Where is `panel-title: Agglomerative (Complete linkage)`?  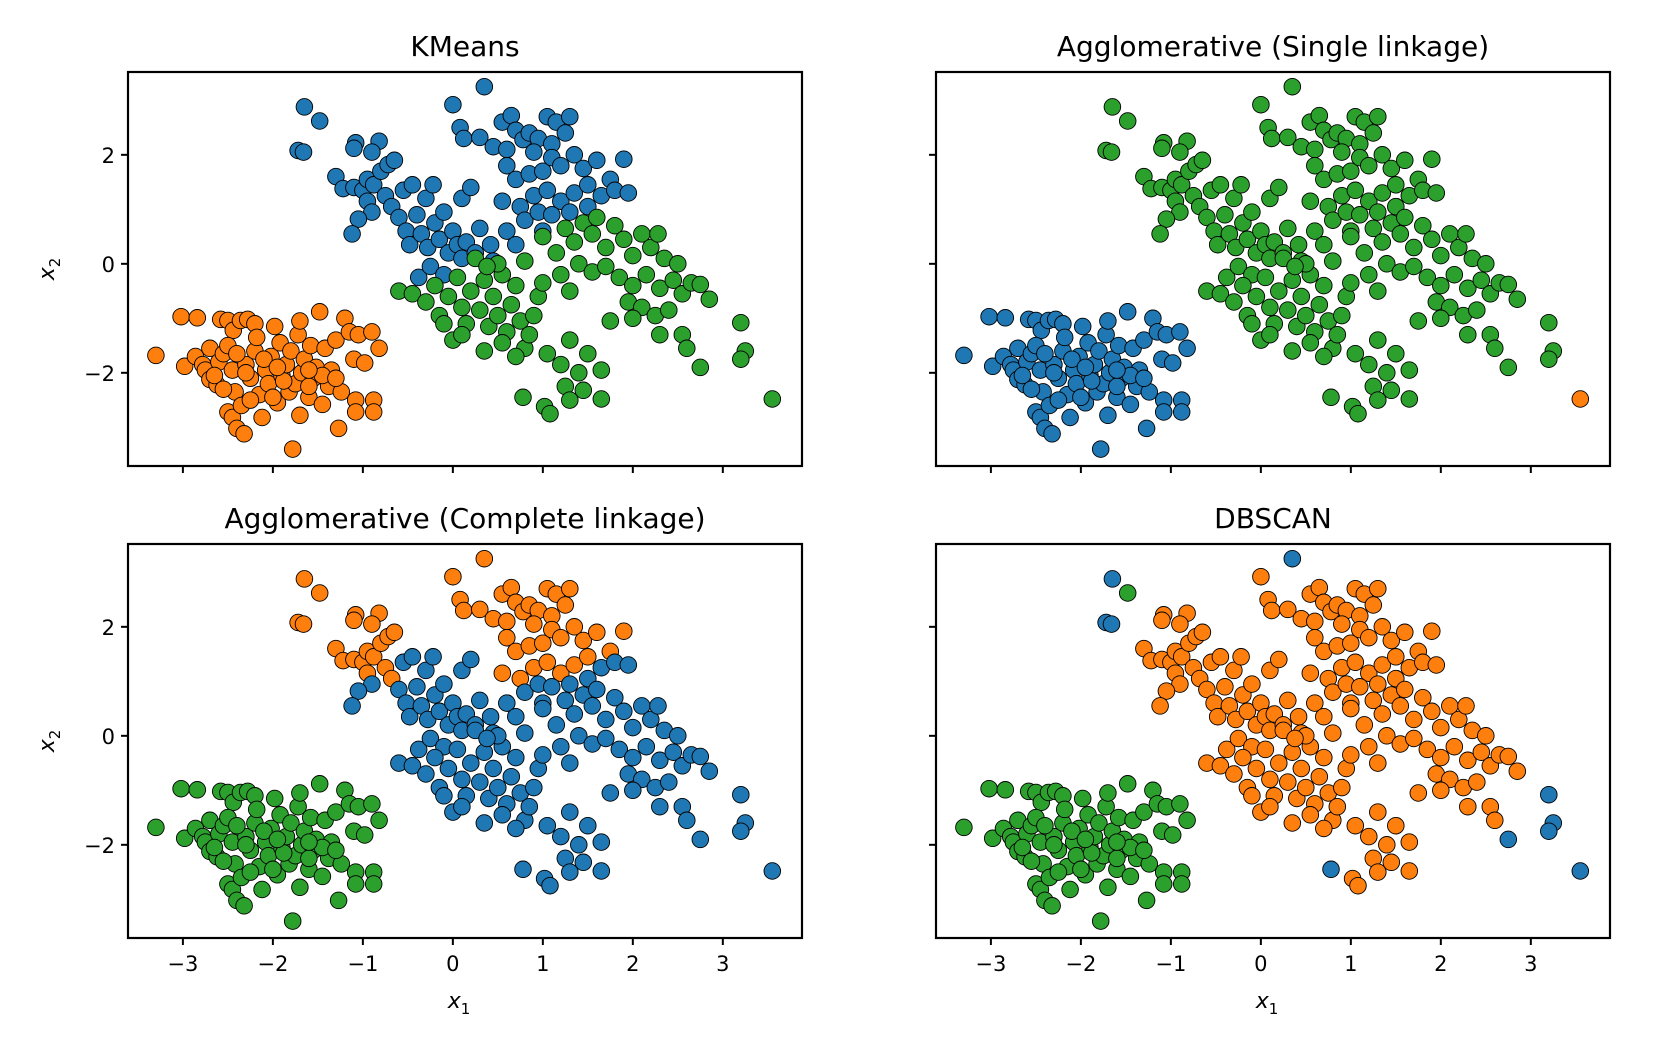 panel-title: Agglomerative (Complete linkage) is located at coordinates (464, 518).